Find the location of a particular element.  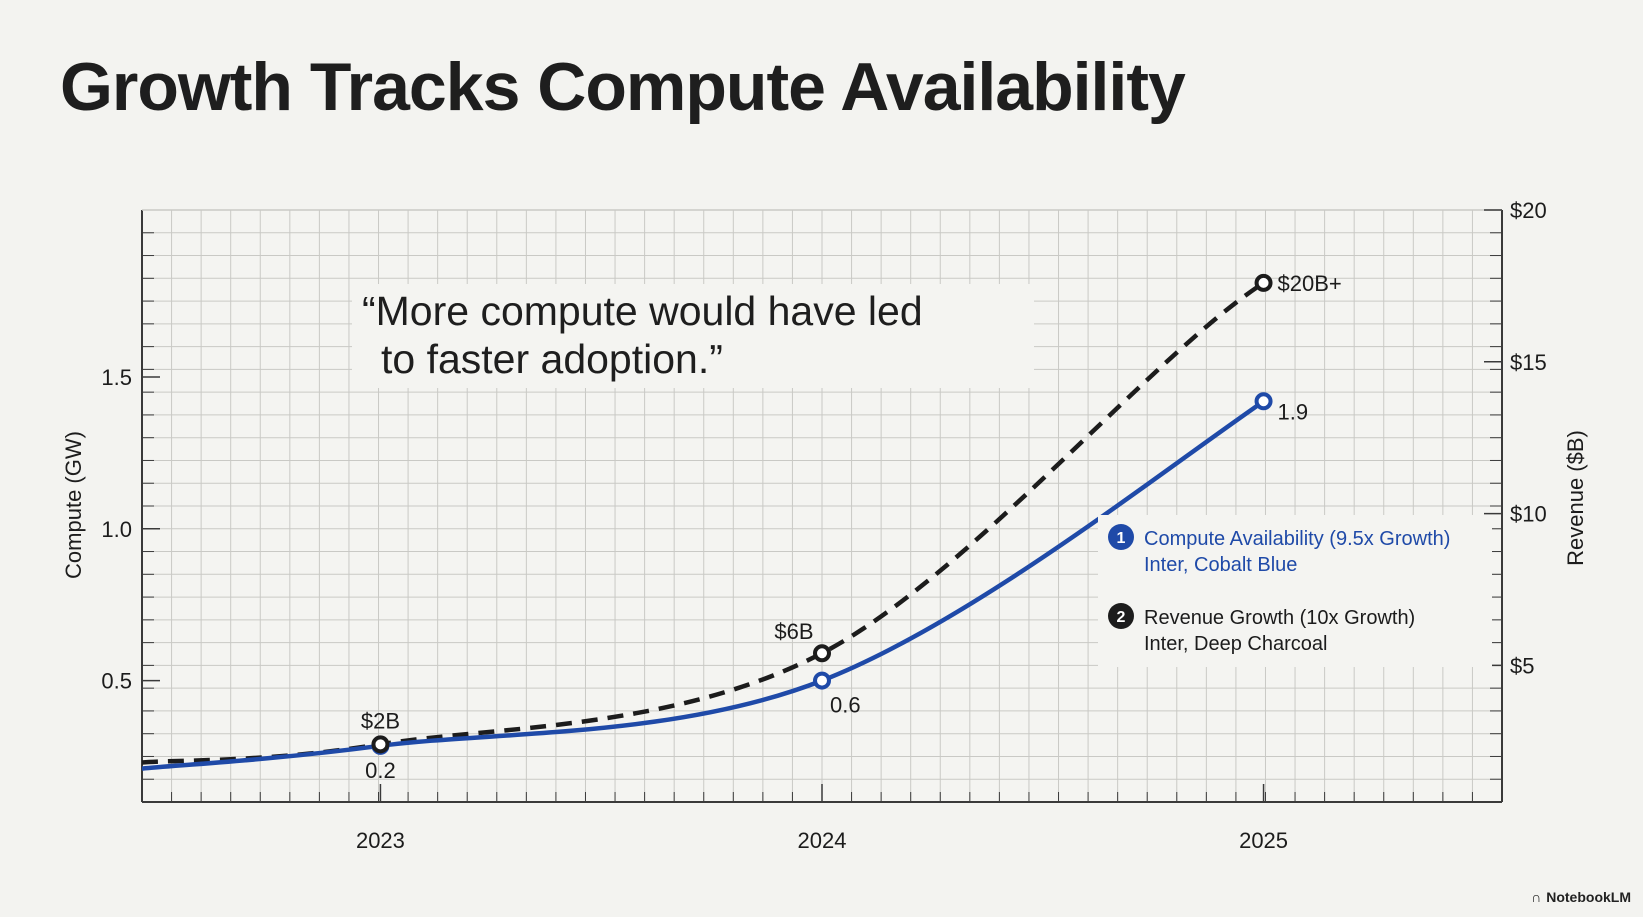

brand-watermark: ∩ NotebookLM is located at coordinates (1581, 897).